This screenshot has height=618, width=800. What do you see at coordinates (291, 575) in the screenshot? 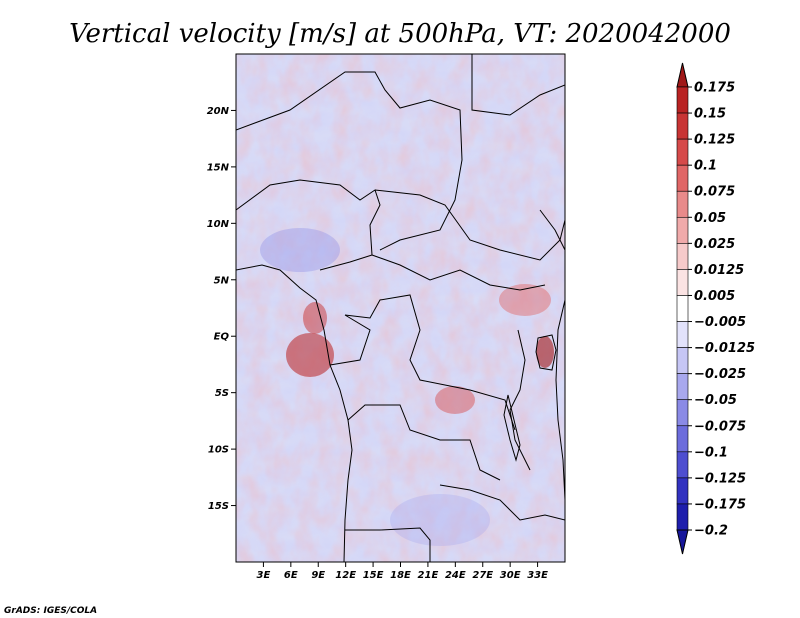
I see `x-tick-label: 6E` at bounding box center [291, 575].